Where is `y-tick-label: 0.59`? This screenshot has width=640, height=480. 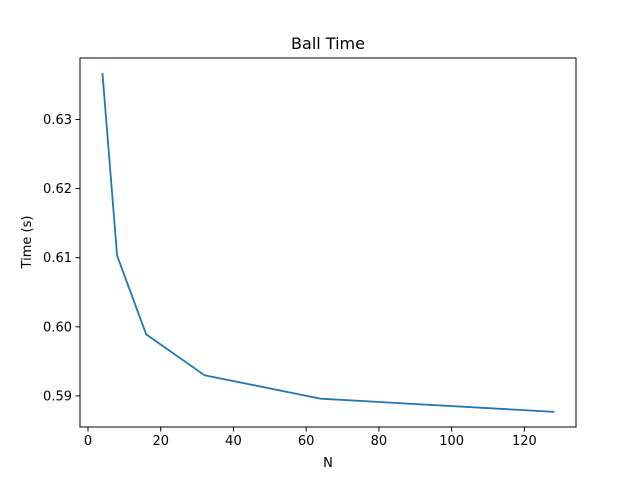 y-tick-label: 0.59 is located at coordinates (57, 396).